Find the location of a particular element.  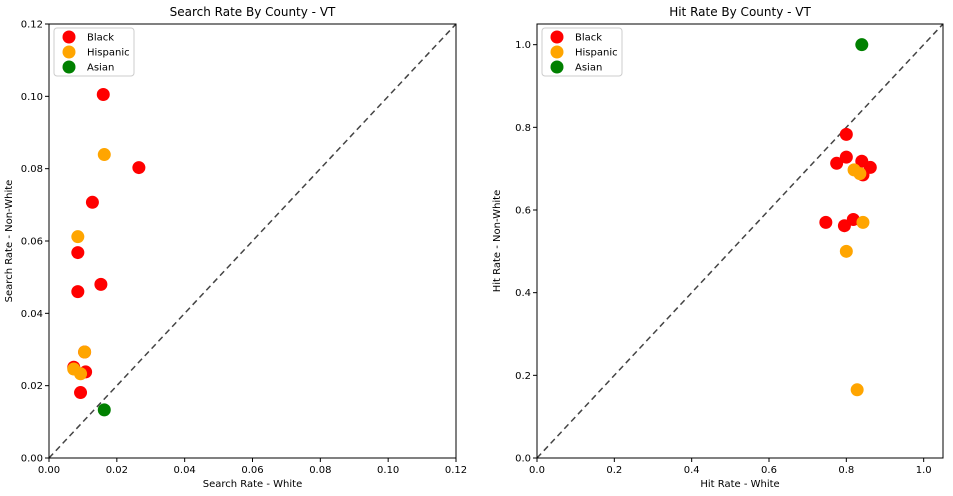

x-tick-label: 0.04 is located at coordinates (185, 470).